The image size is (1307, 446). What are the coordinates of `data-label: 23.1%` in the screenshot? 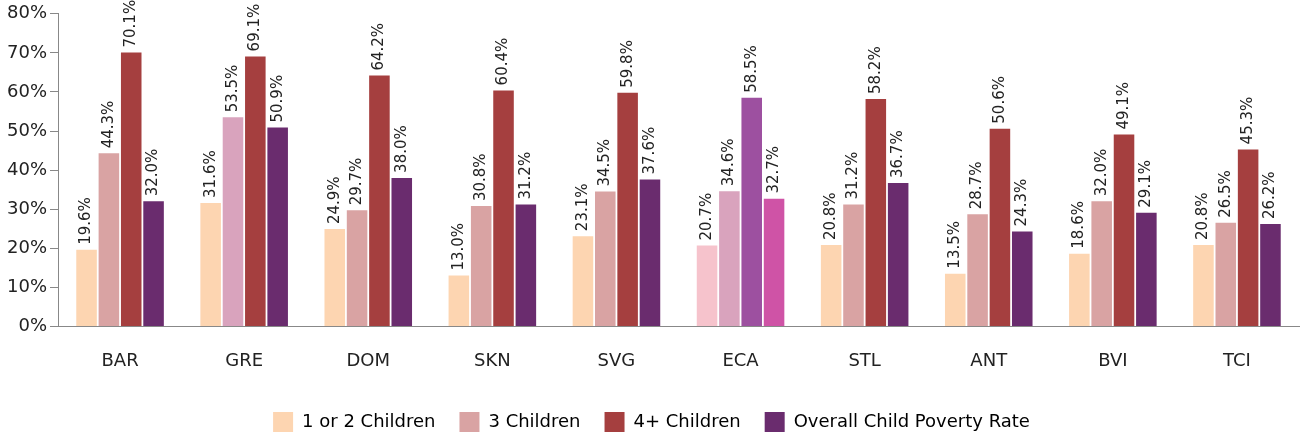 It's located at (581, 207).